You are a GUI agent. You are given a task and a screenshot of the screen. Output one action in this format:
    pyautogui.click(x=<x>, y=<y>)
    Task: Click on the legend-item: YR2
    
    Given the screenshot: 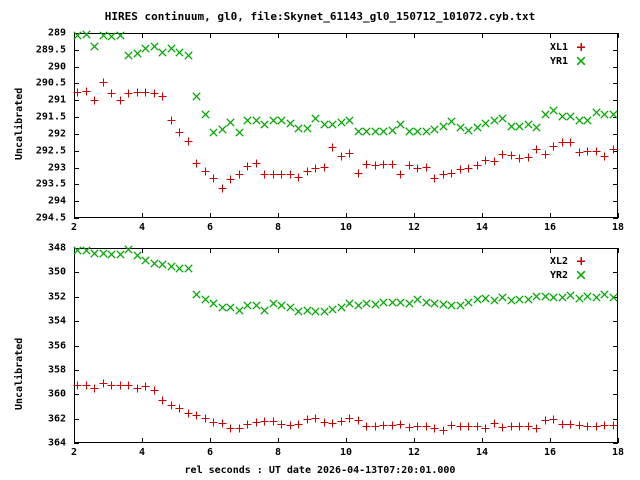 What is the action you would take?
    pyautogui.click(x=538, y=277)
    